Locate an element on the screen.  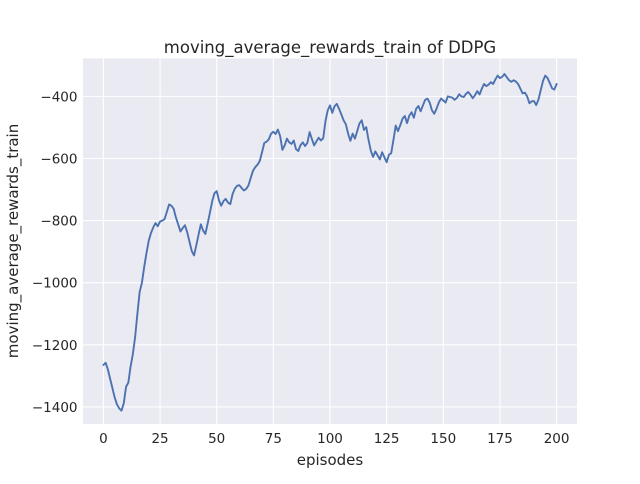
y-axis-label: moving_average_rewards_train is located at coordinates (13, 241).